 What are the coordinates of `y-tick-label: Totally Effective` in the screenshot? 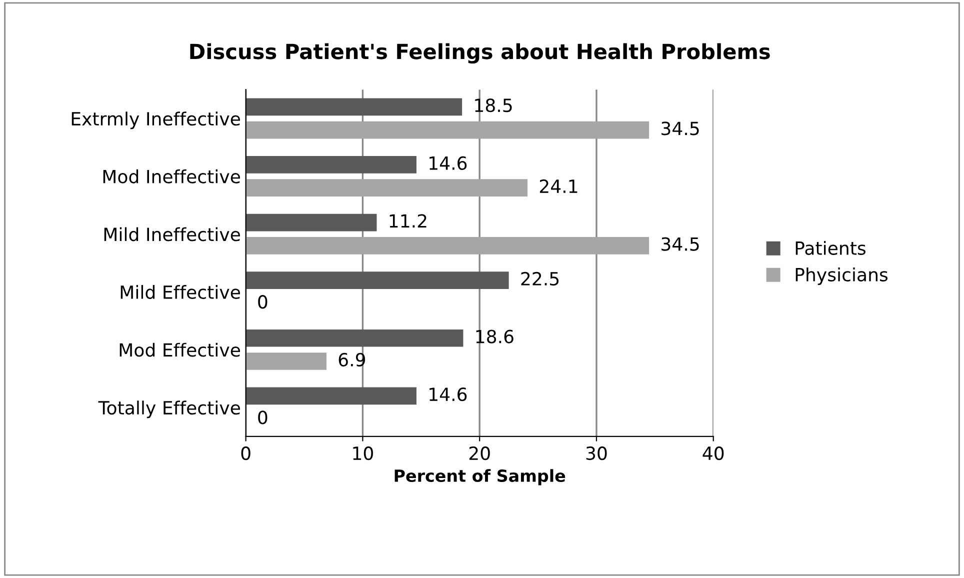 It's located at (169, 409).